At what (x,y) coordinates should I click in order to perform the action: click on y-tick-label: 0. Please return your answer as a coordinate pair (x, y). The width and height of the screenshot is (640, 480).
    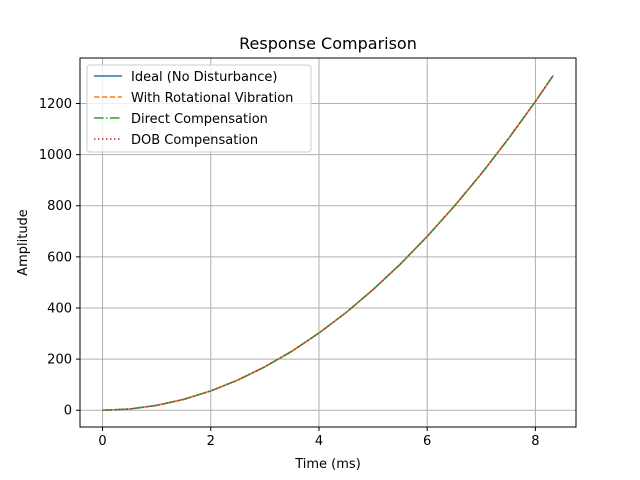
    Looking at the image, I should click on (68, 411).